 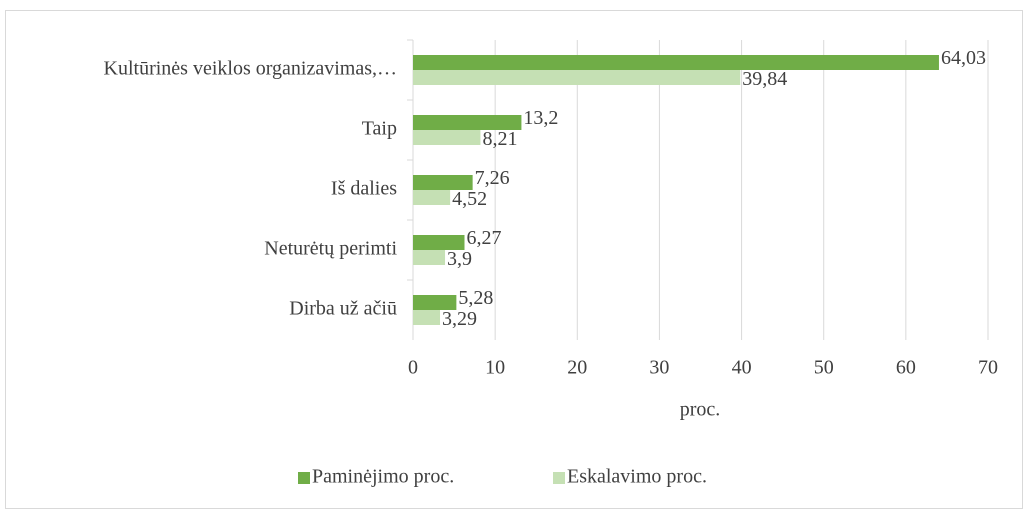 What do you see at coordinates (343, 309) in the screenshot?
I see `y-tick-label: Dirba už ačiū` at bounding box center [343, 309].